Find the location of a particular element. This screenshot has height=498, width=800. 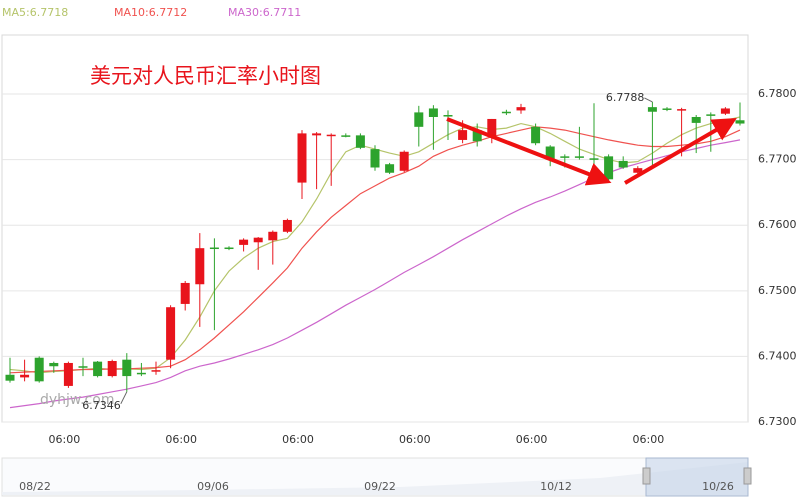

legend-entry: MA30:6.7711 is located at coordinates (264, 12).